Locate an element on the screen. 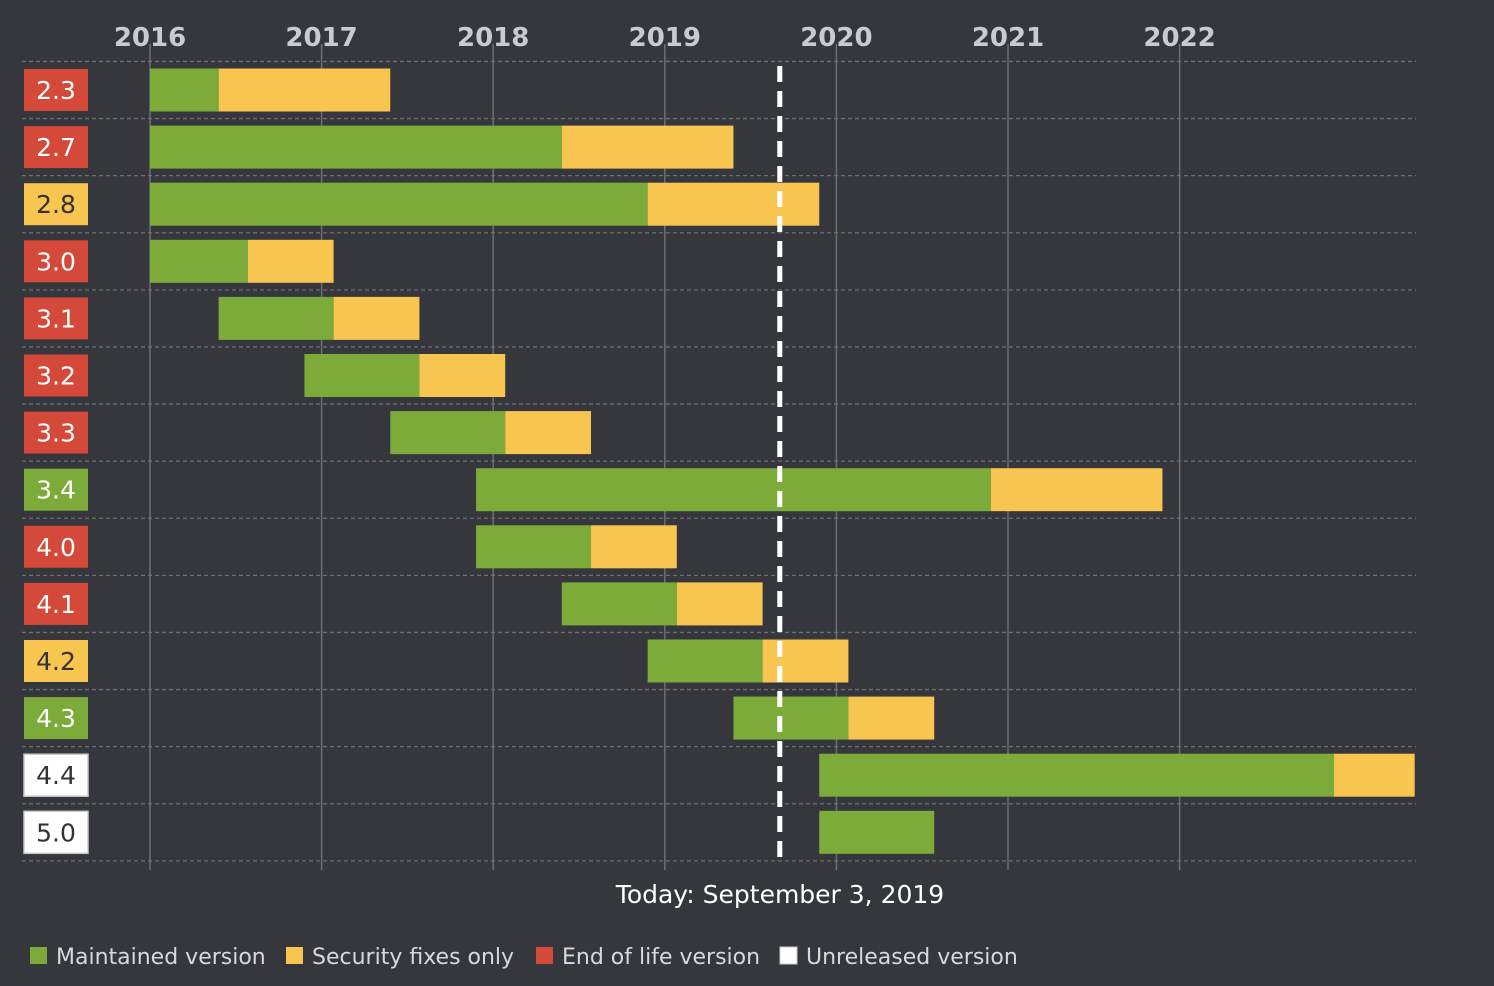  version-label: 3.2 is located at coordinates (56, 376).